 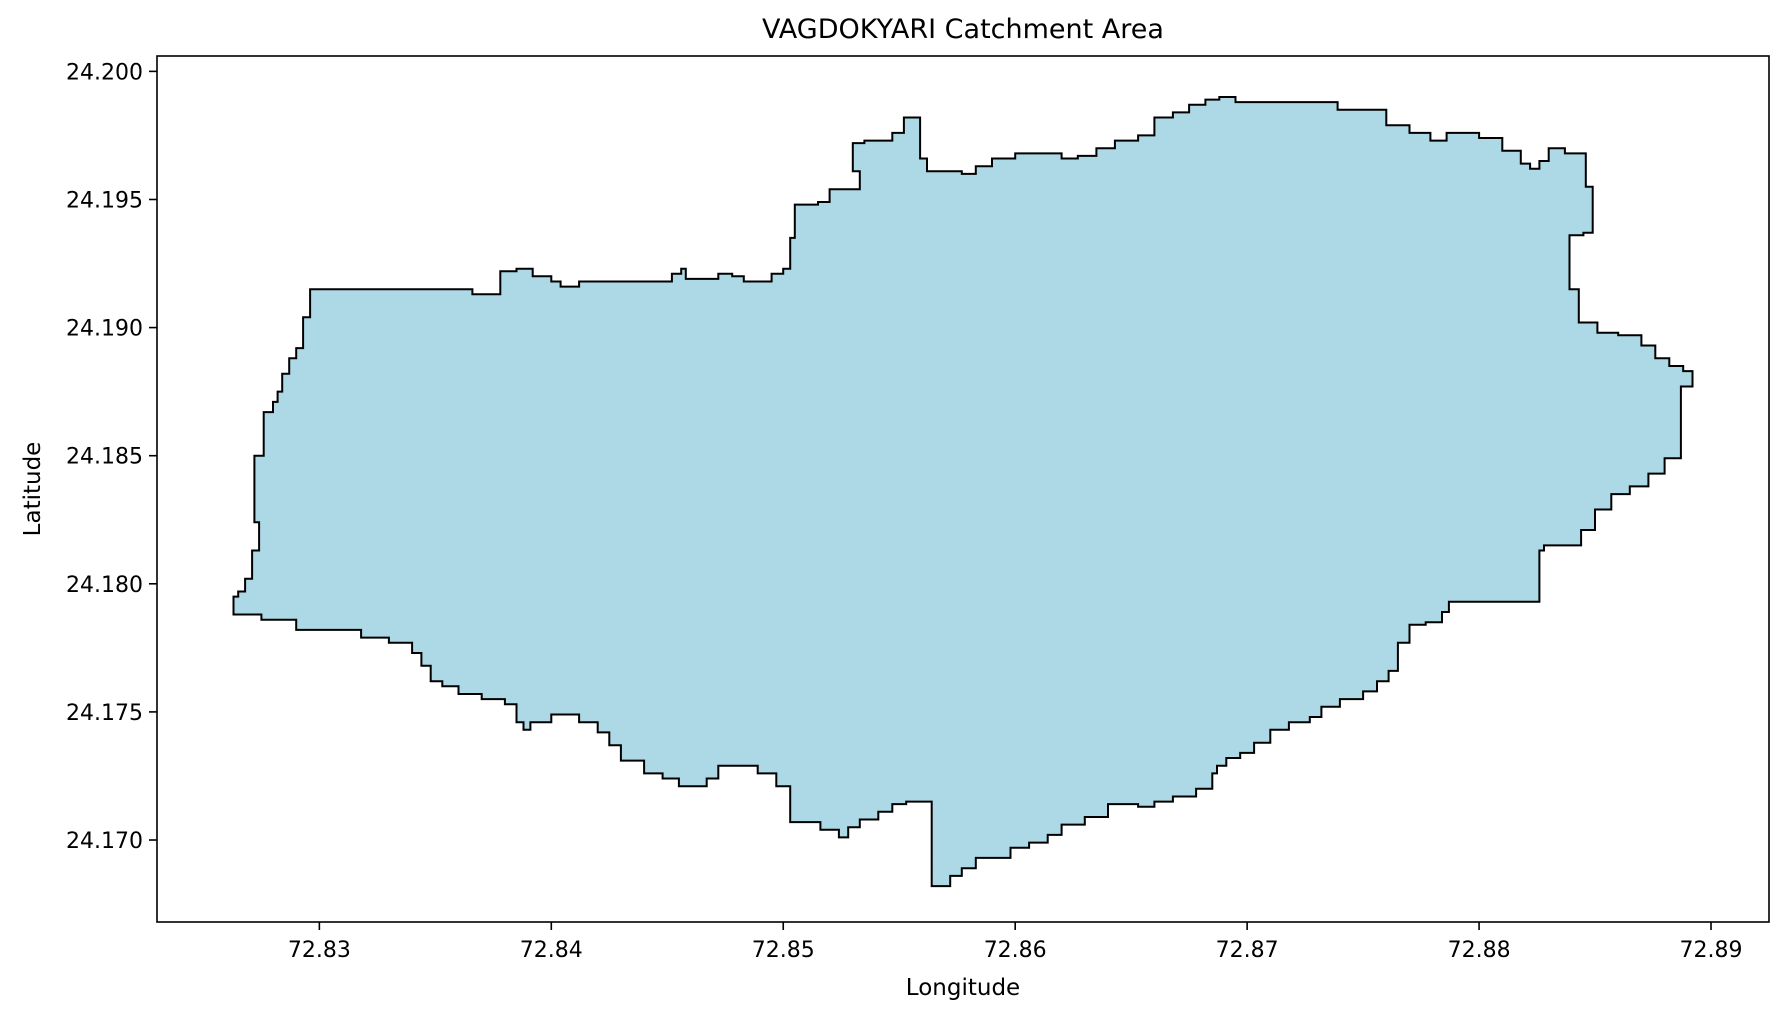 What do you see at coordinates (1015, 950) in the screenshot?
I see `x-tick-label: 72.86` at bounding box center [1015, 950].